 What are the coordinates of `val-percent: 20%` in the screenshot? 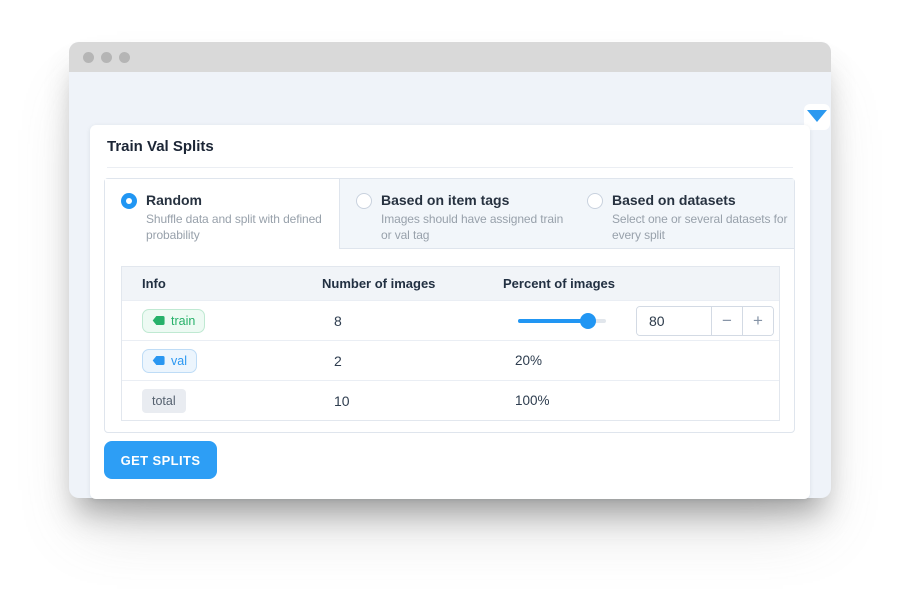 It's located at (529, 360).